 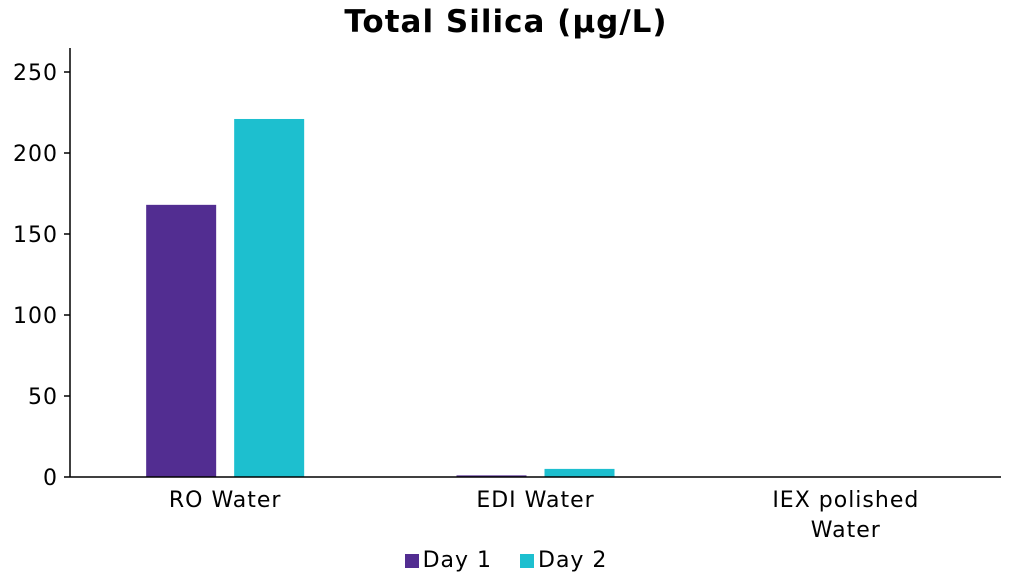 I want to click on y-tick-label: 0, so click(x=50, y=478).